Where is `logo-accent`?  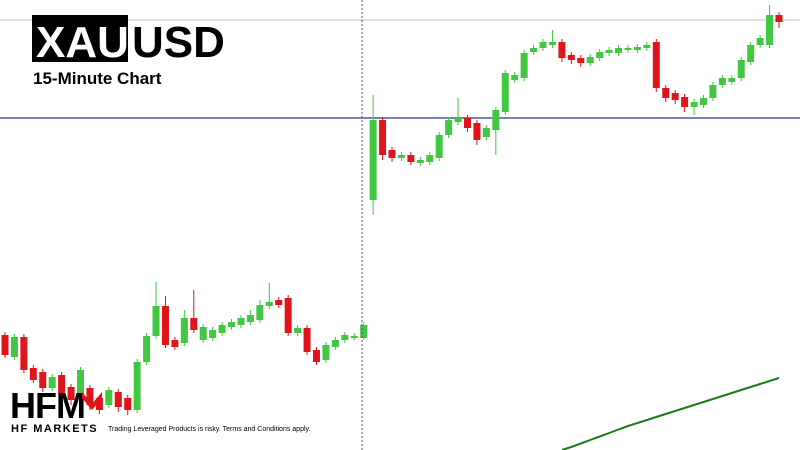 logo-accent is located at coordinates (92, 401).